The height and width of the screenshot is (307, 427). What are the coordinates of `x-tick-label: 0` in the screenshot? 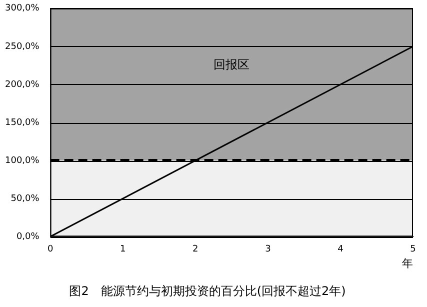 It's located at (50, 249).